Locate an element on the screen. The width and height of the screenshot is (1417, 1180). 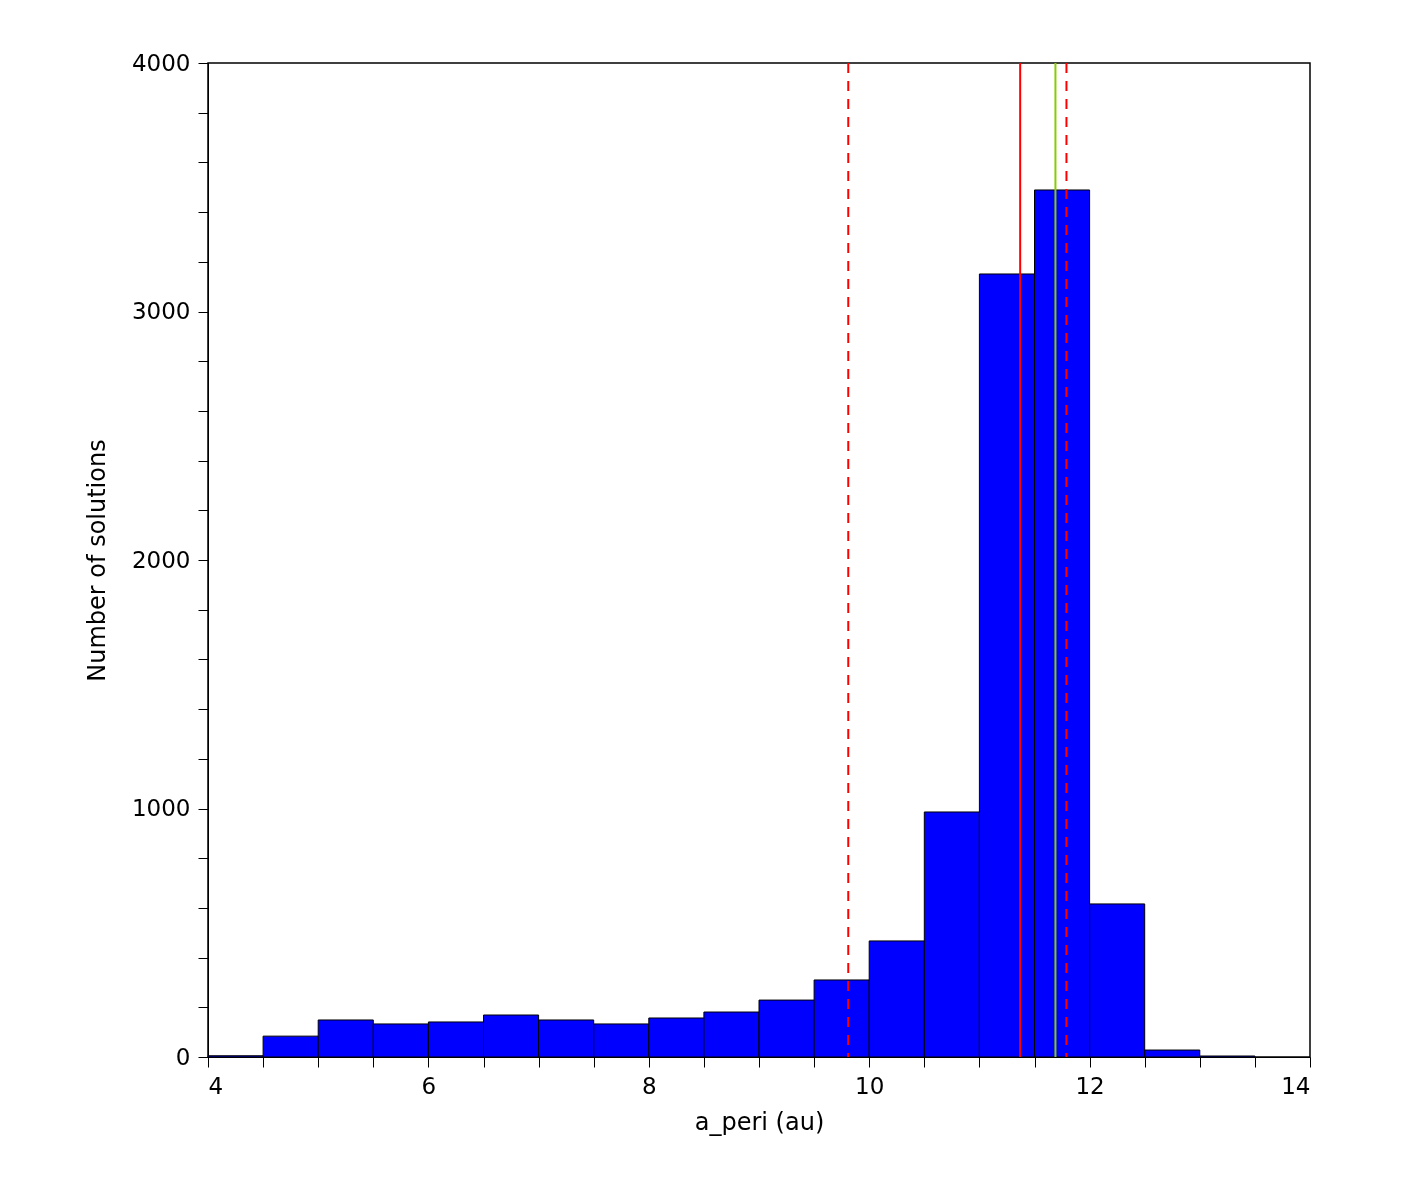
y-tick-label: 1000 is located at coordinates (161, 808).